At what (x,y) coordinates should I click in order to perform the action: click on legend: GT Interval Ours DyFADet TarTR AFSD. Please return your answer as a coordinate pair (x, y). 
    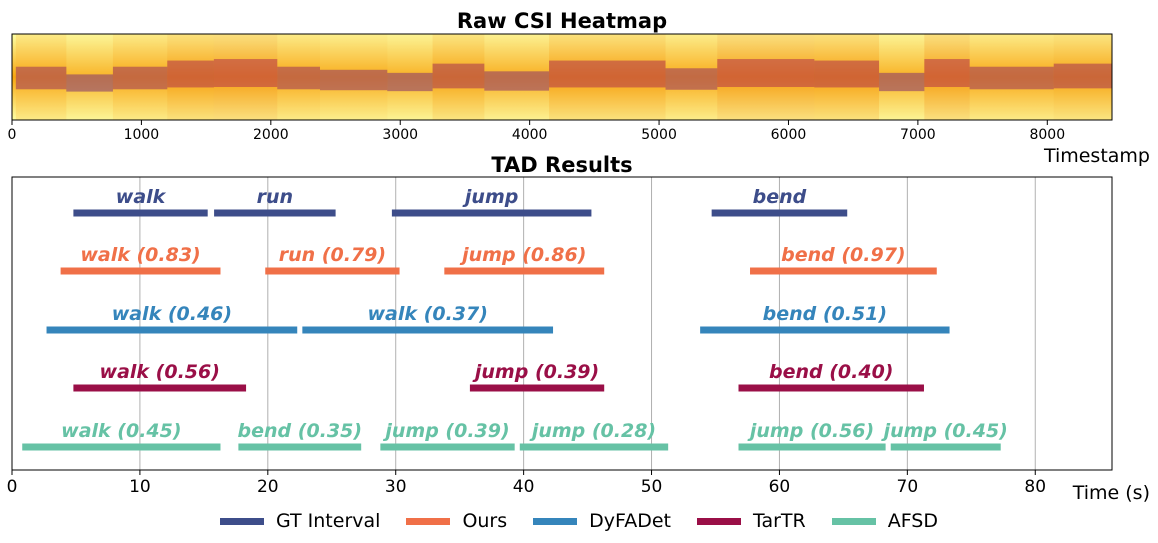
    Looking at the image, I should click on (579, 521).